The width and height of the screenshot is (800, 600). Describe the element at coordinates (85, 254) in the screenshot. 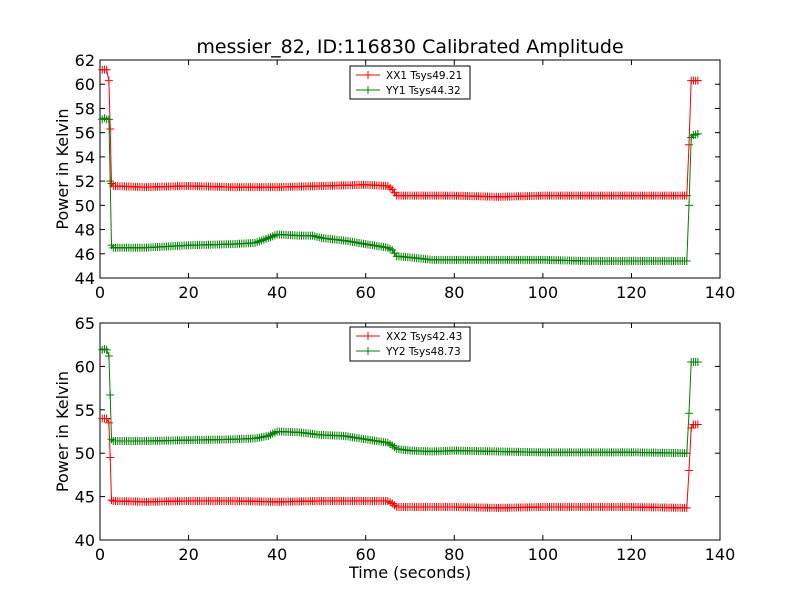

I see `y-tick-label: 46` at that location.